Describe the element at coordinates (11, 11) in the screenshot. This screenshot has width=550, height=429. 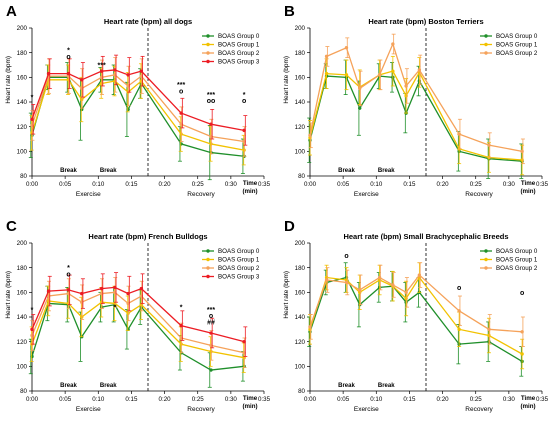
I see `panel-letter: A` at that location.